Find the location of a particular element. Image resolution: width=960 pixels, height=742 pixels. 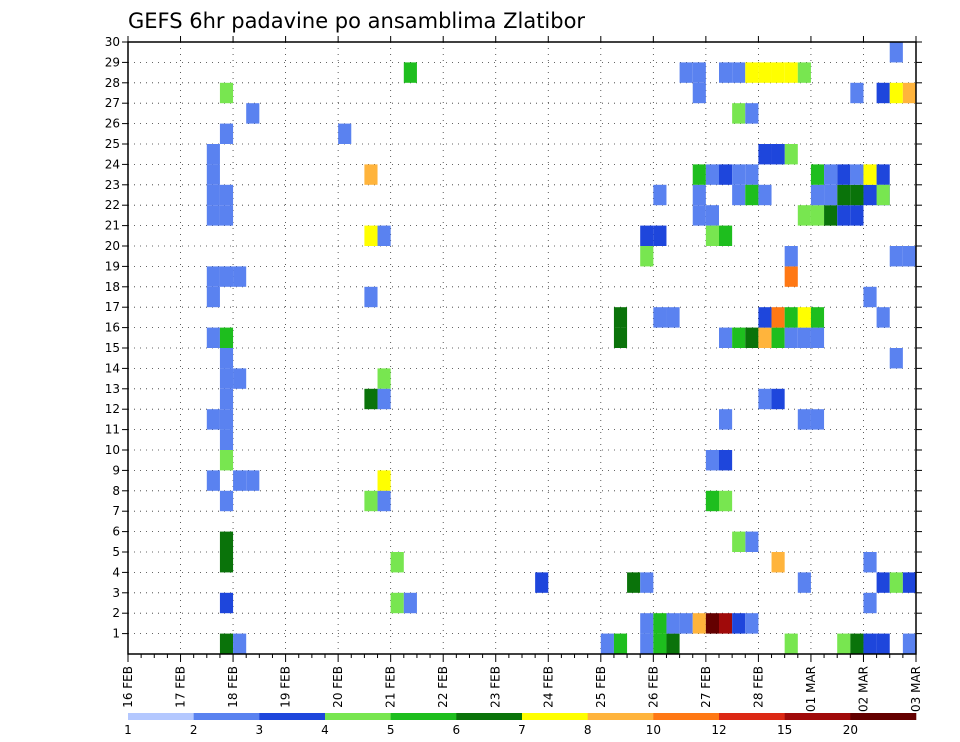

y-tick-label-30: 30 is located at coordinates (112, 42).